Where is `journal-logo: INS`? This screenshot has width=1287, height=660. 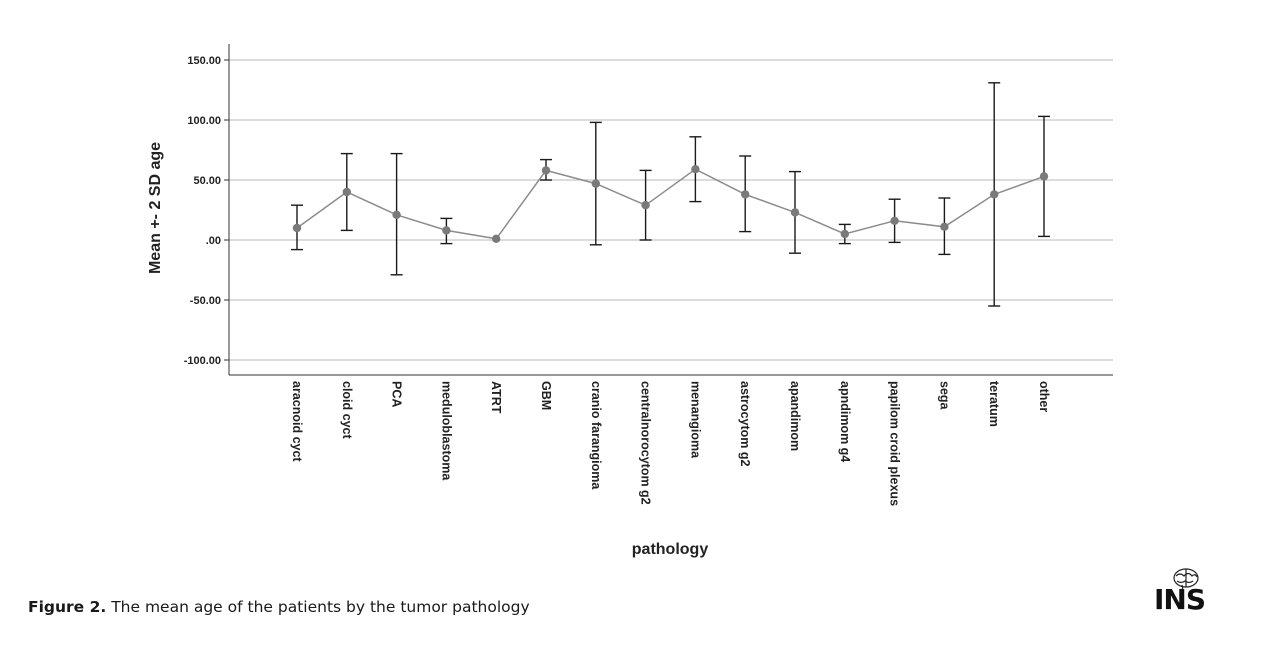 journal-logo: INS is located at coordinates (1190, 594).